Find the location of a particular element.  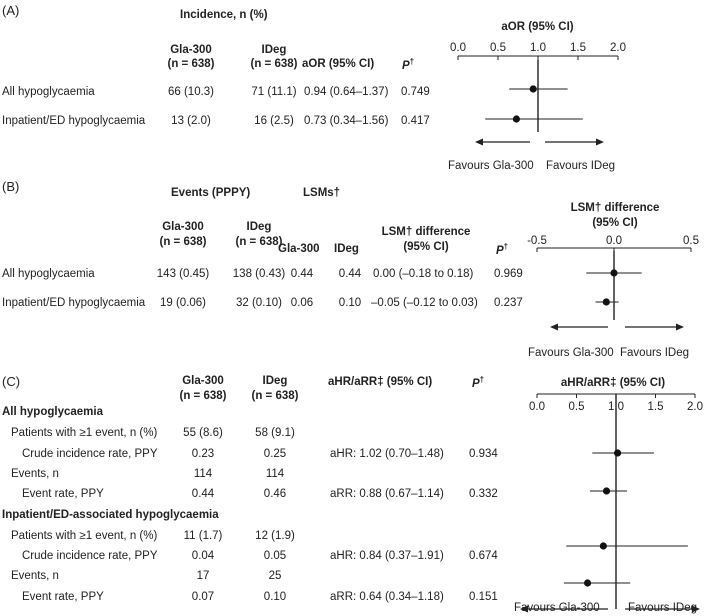

panel-a-cell: 0.417 is located at coordinates (415, 121).